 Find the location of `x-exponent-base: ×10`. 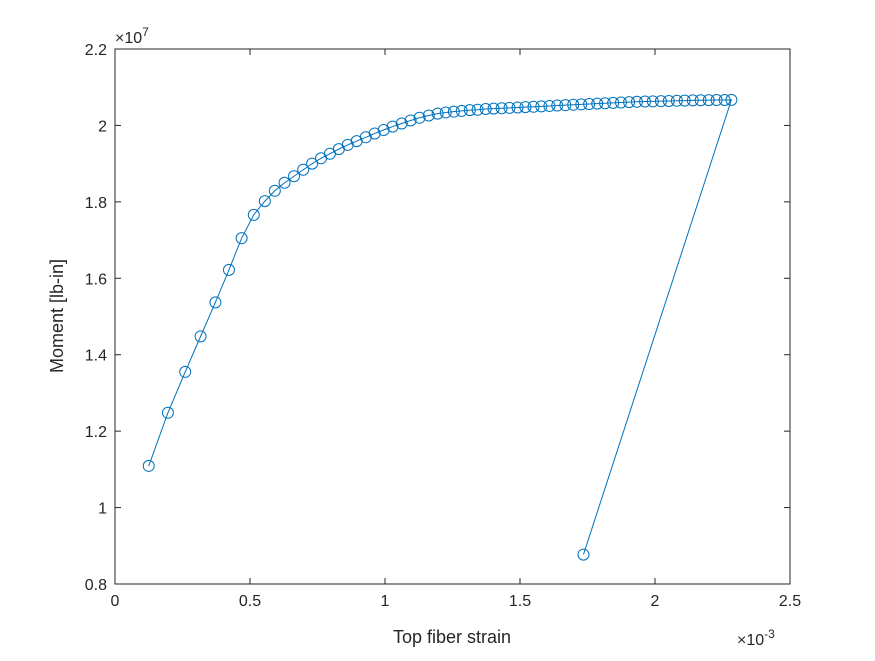

x-exponent-base: ×10 is located at coordinates (750, 640).